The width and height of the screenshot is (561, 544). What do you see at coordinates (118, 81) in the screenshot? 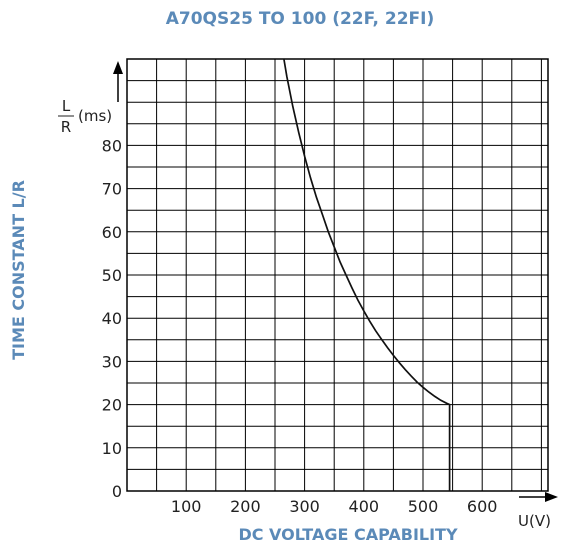
I see `y-axis-arrow` at bounding box center [118, 81].